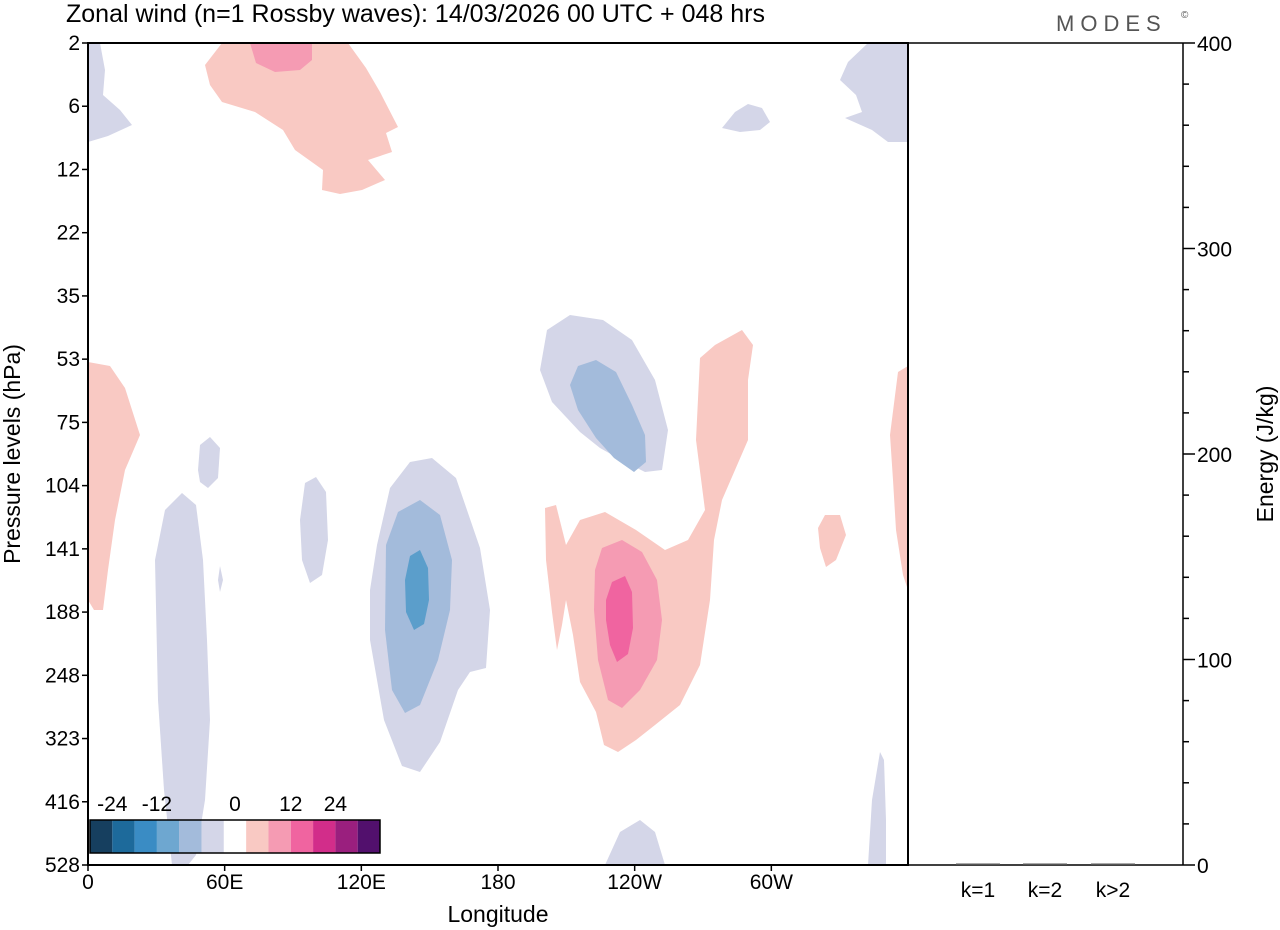 The width and height of the screenshot is (1280, 930). I want to click on x-tick-label: 0, so click(88, 882).